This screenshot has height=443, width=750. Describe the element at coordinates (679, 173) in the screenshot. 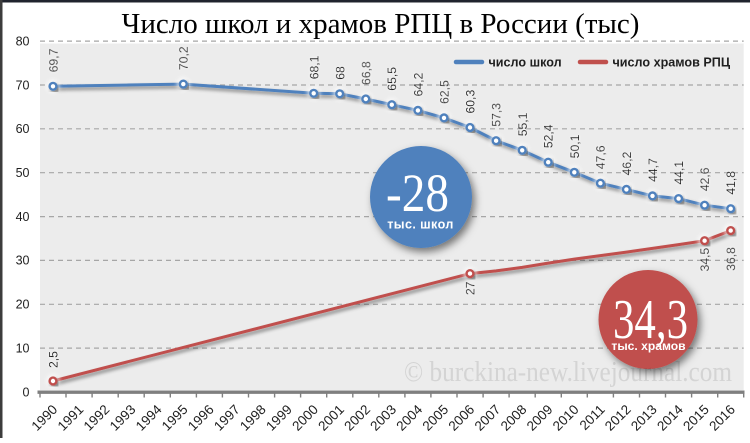

I see `svg-text: 44,1` at that location.